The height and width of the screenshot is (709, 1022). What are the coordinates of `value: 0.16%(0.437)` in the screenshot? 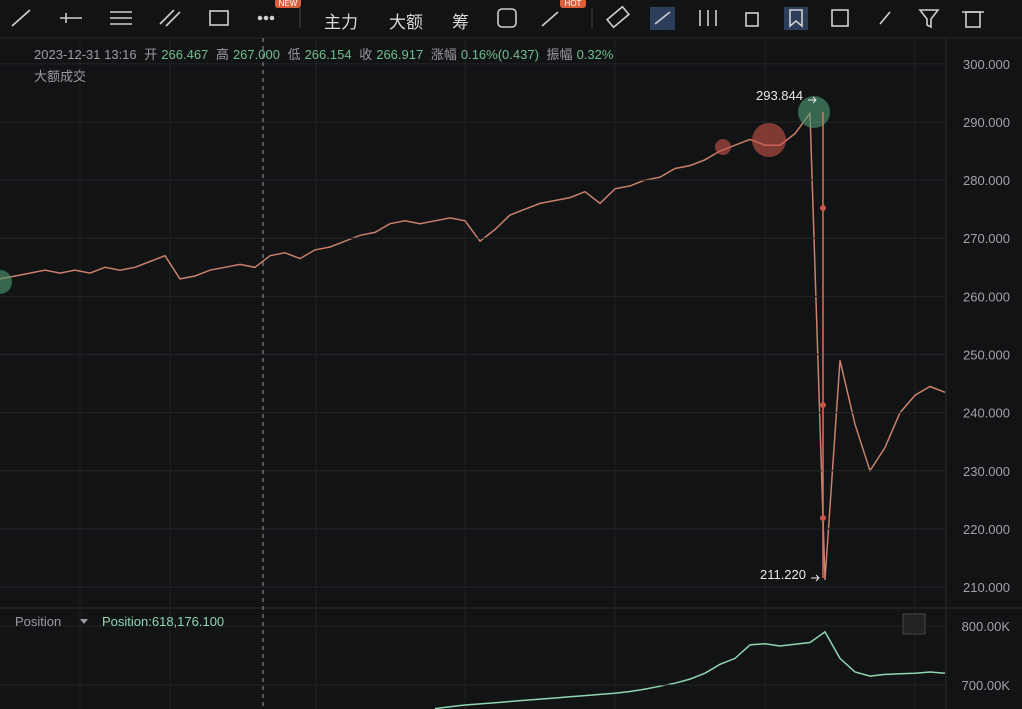 It's located at (499, 54).